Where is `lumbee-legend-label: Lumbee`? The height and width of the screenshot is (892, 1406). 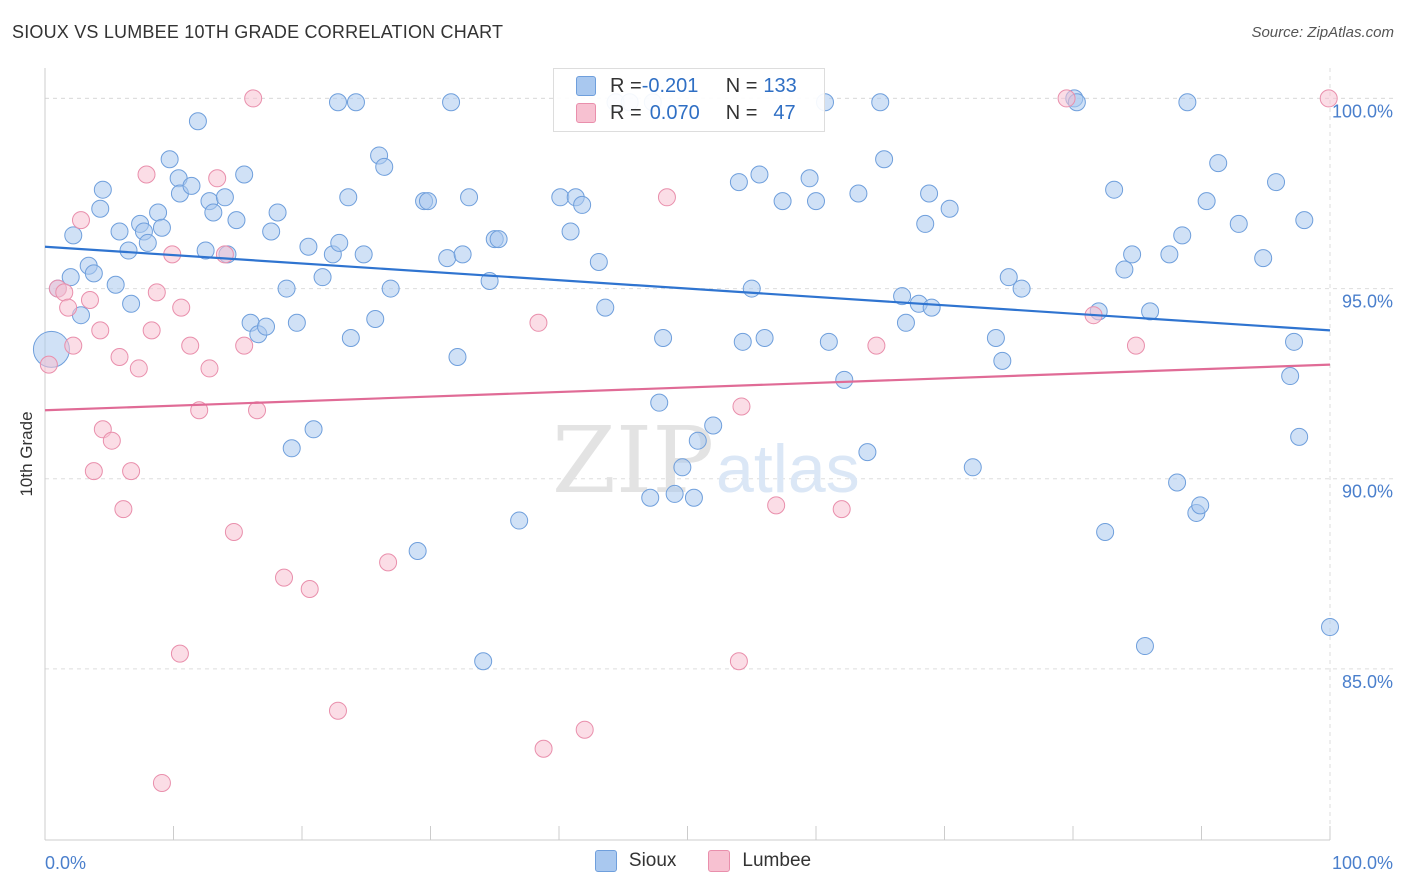
lumbee-legend-label: Lumbee is located at coordinates (777, 860).